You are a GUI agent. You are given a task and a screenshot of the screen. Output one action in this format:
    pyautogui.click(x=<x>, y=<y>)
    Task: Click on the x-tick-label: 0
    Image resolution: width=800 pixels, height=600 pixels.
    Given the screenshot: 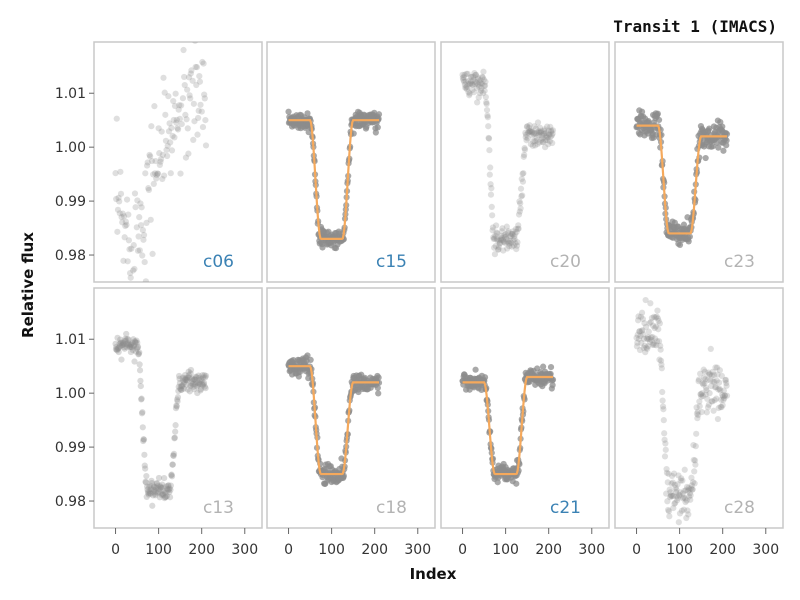 What is the action you would take?
    pyautogui.click(x=462, y=550)
    